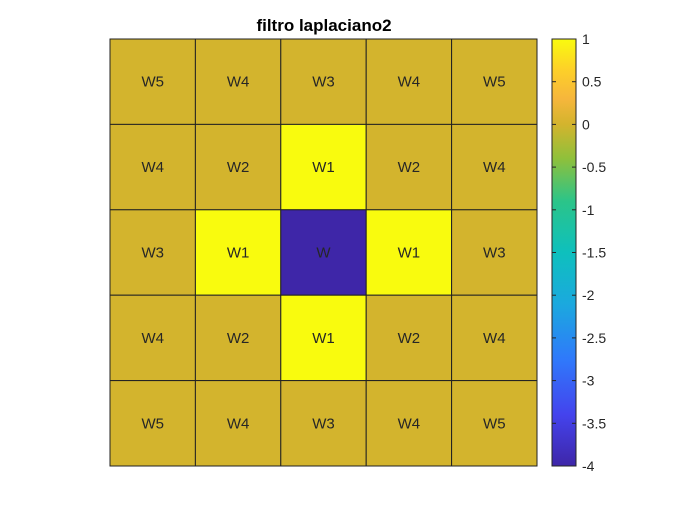 The image size is (700, 525). Describe the element at coordinates (588, 295) in the screenshot. I see `colorbar-tick-label: -2` at that location.